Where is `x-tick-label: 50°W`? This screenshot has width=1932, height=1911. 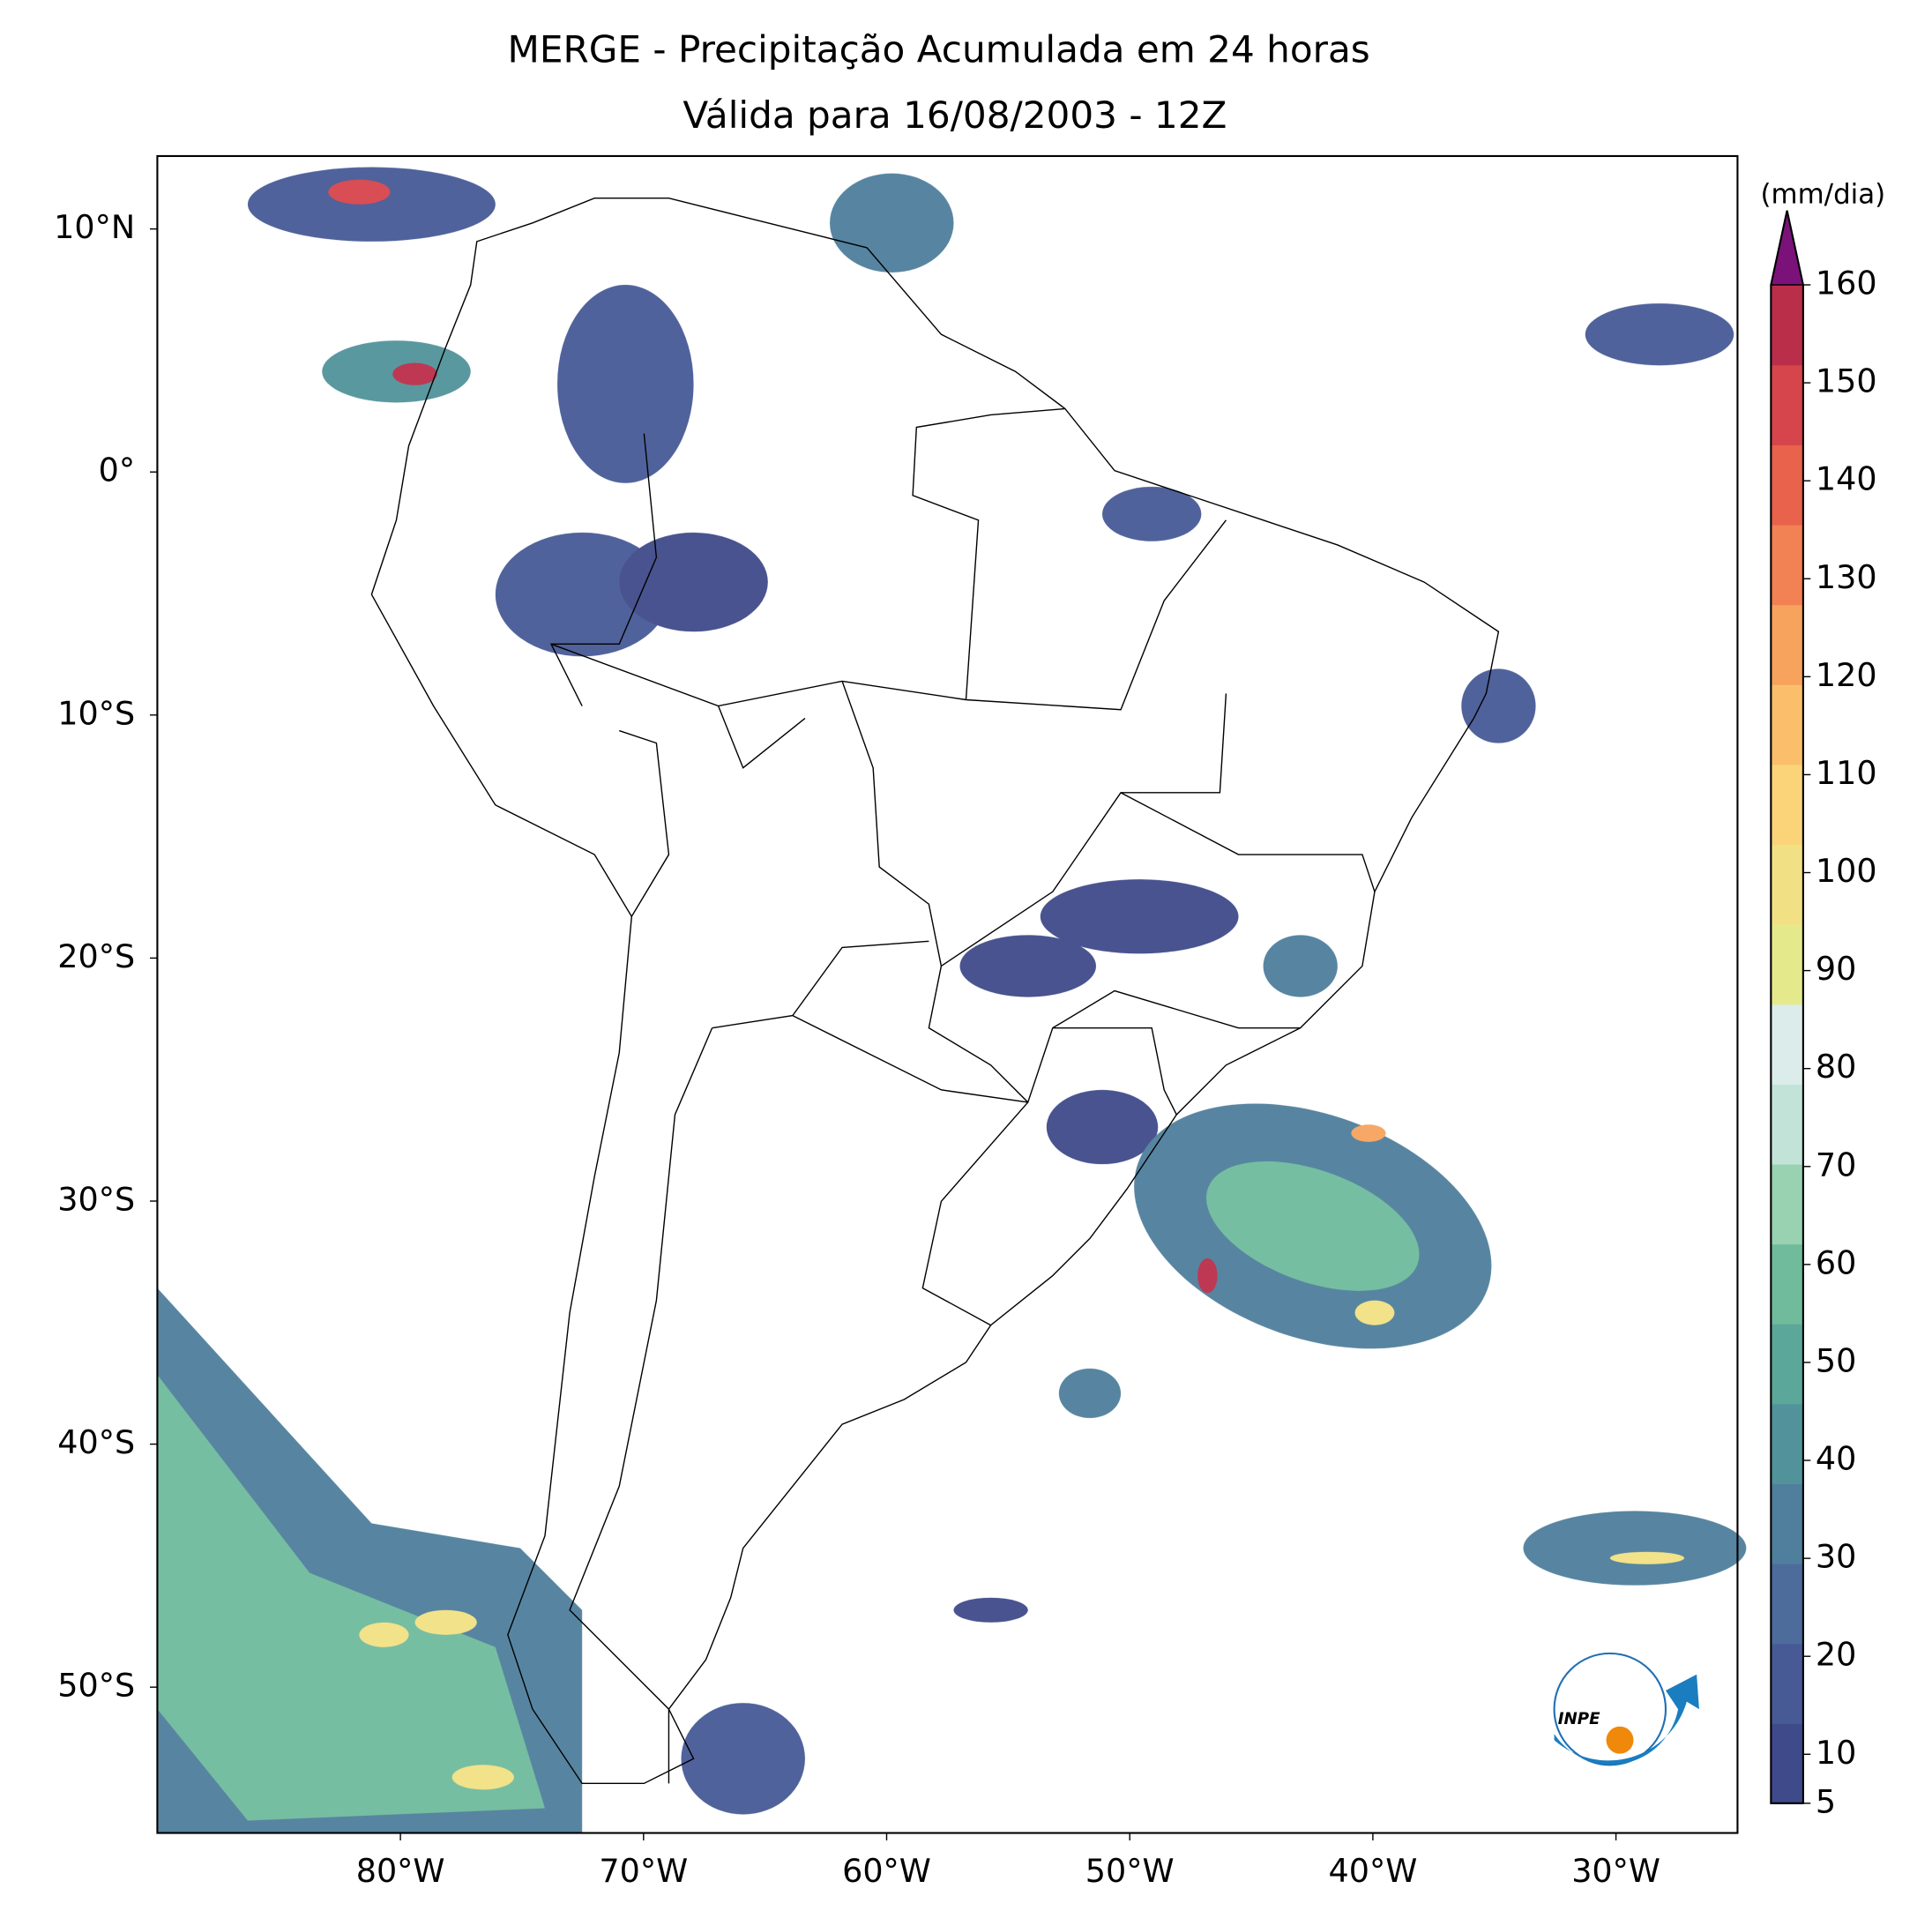
x-tick-label: 50°W is located at coordinates (1130, 1871).